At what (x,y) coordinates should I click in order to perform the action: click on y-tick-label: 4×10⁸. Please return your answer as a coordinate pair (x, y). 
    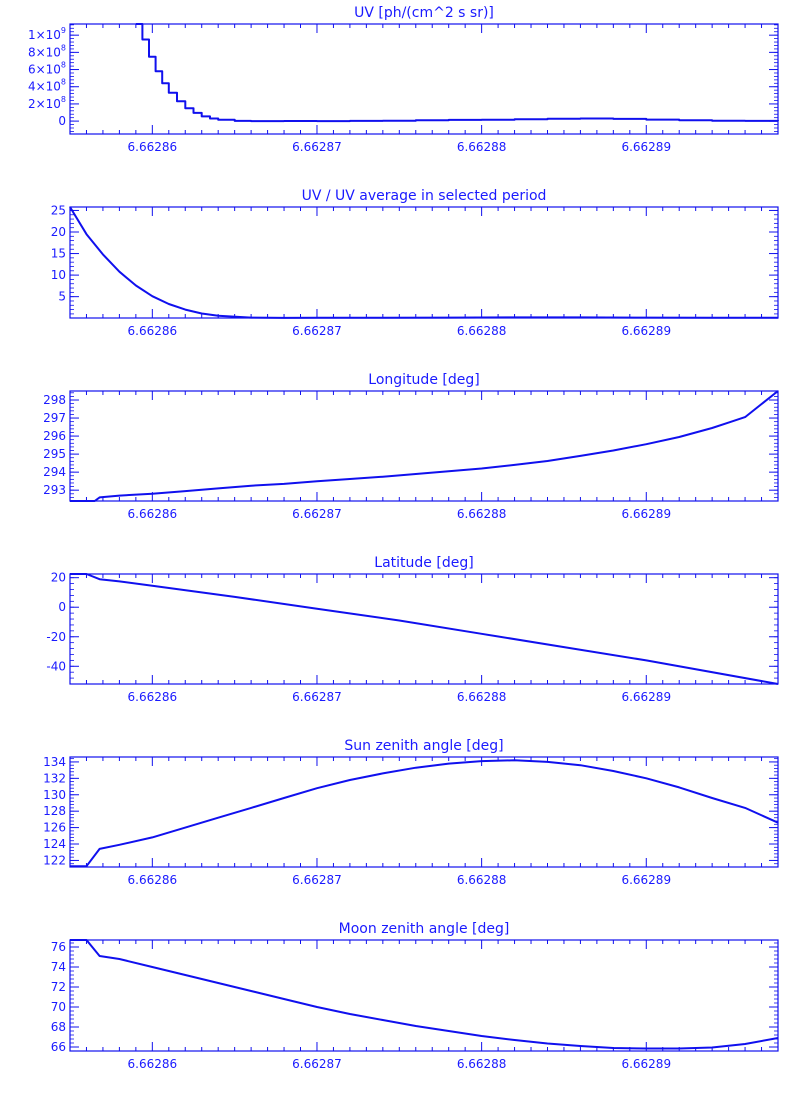
    Looking at the image, I should click on (47, 86).